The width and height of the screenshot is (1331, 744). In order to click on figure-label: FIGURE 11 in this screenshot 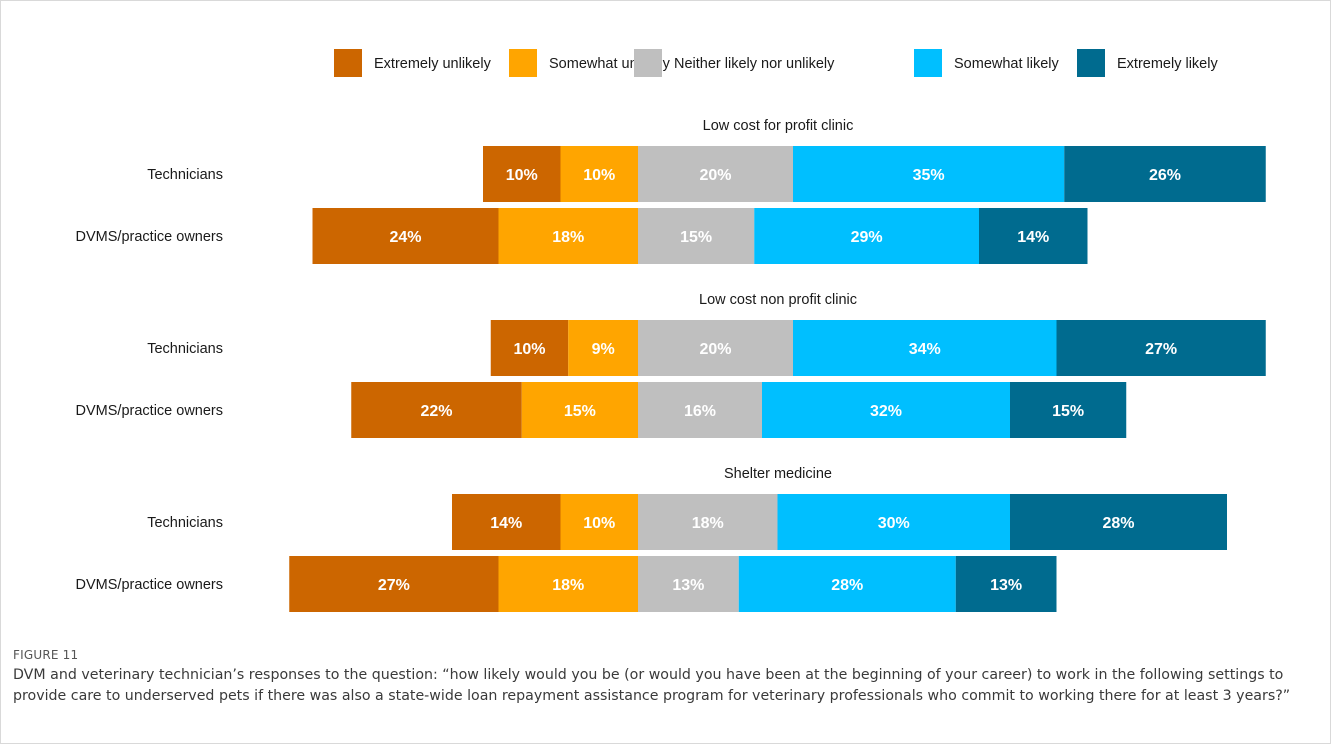, I will do `click(46, 655)`.